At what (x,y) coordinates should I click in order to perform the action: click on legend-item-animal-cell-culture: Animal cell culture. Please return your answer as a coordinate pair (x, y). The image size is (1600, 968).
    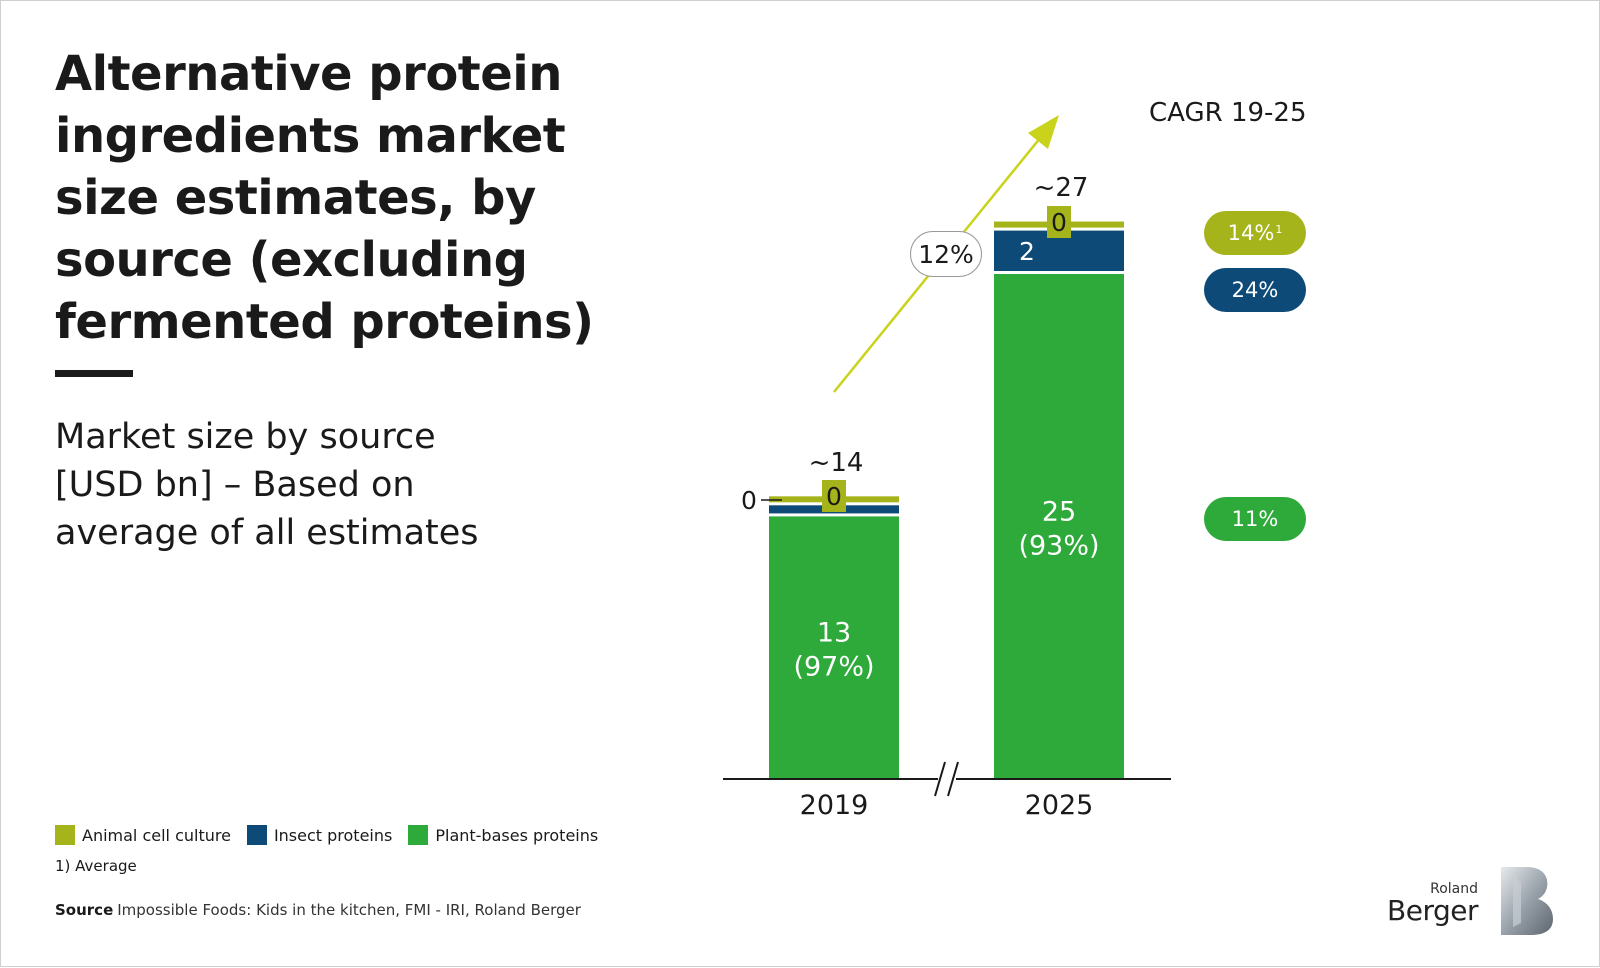
    Looking at the image, I should click on (143, 835).